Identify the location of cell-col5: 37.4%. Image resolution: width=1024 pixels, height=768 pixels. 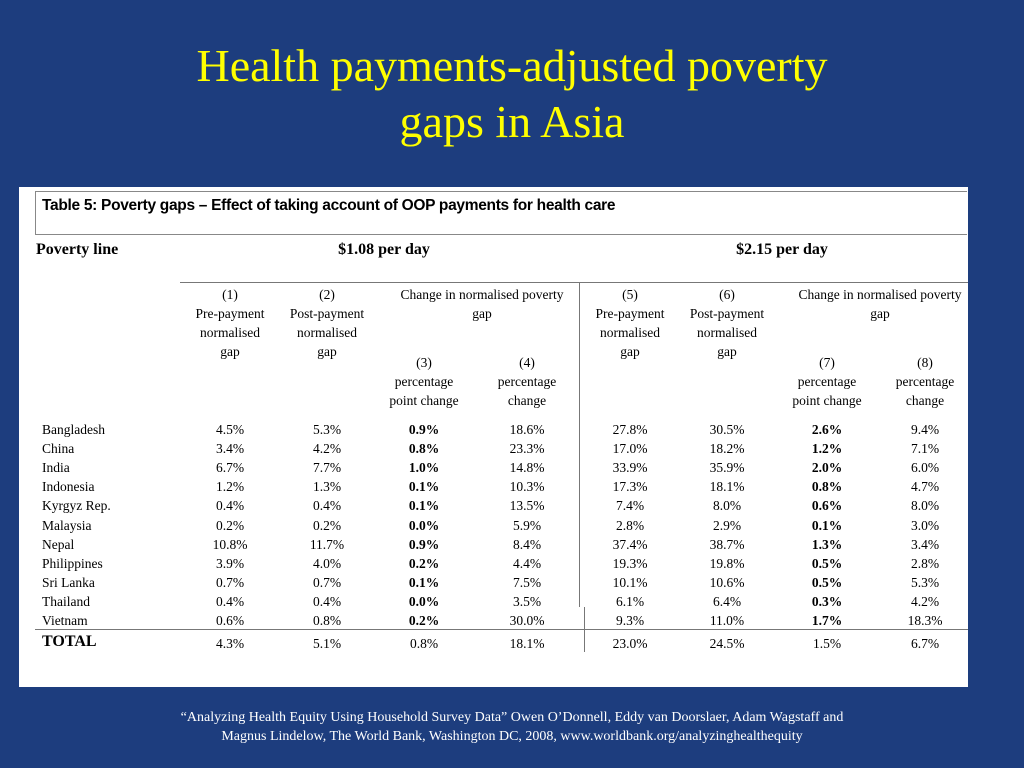
(630, 544).